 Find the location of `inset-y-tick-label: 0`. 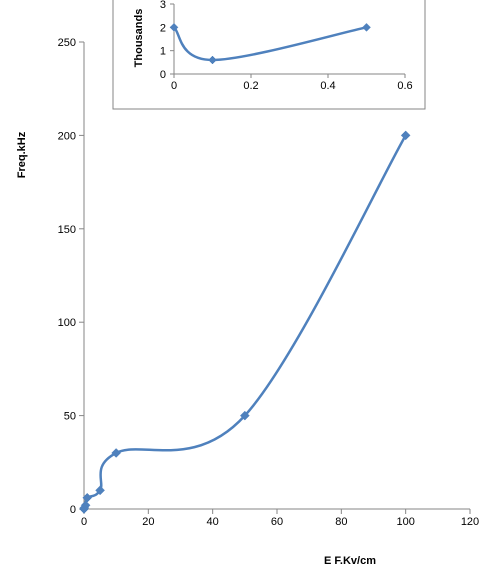

inset-y-tick-label: 0 is located at coordinates (163, 75).